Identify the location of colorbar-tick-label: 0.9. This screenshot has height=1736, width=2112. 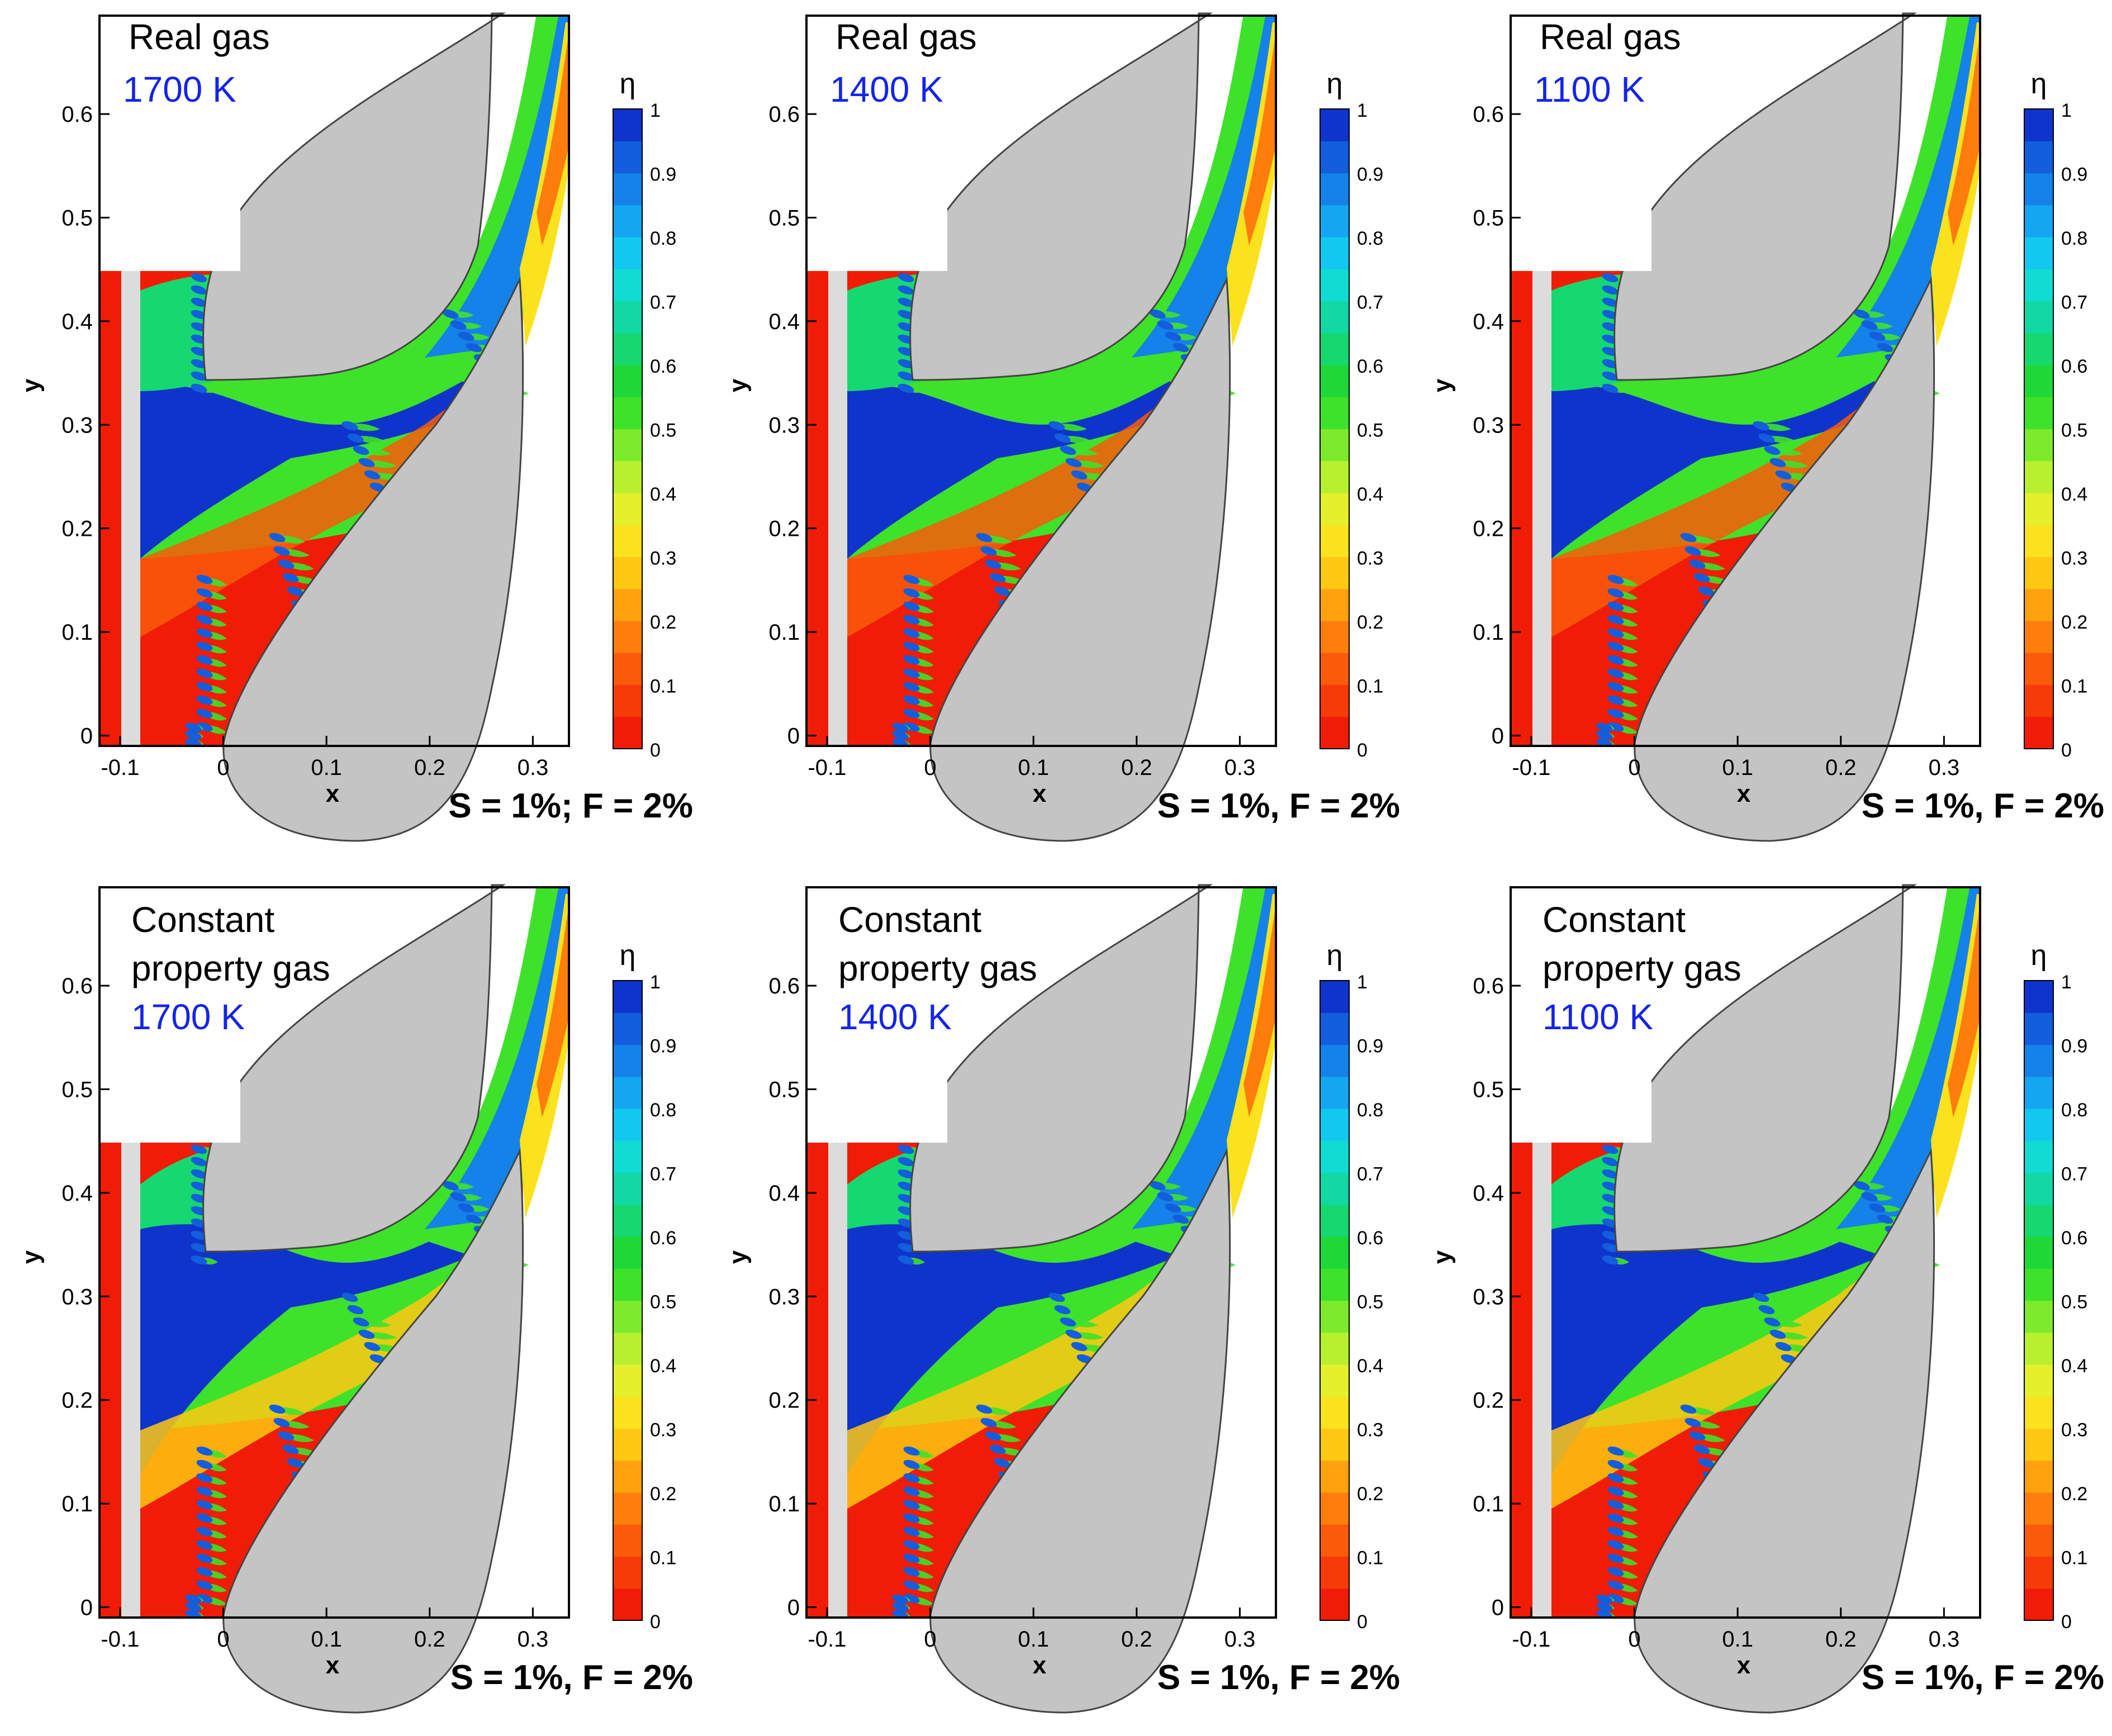
(663, 1046).